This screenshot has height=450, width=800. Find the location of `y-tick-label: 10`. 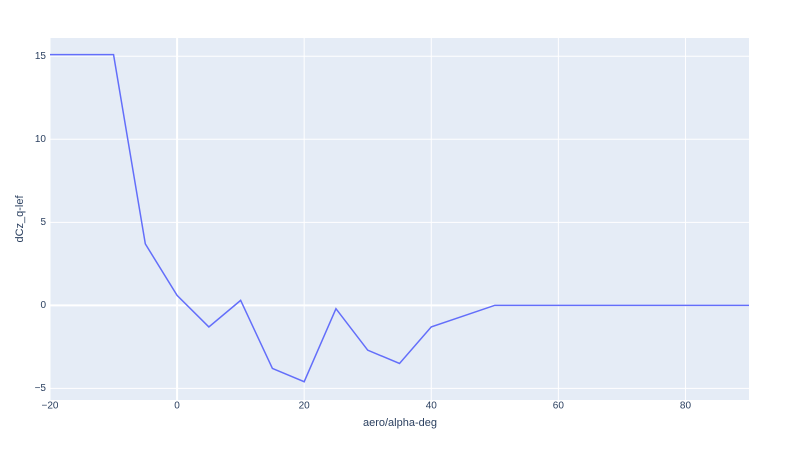

y-tick-label: 10 is located at coordinates (41, 139).